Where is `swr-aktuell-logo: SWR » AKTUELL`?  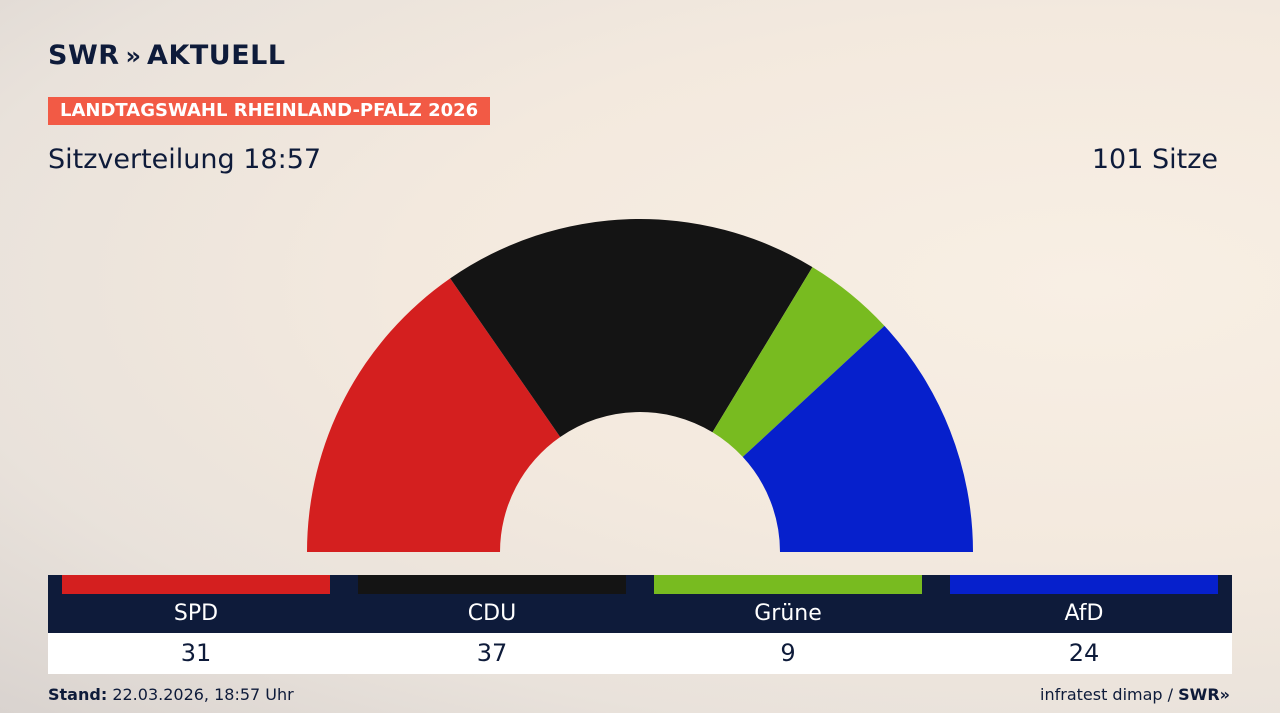
swr-aktuell-logo: SWR » AKTUELL is located at coordinates (167, 55).